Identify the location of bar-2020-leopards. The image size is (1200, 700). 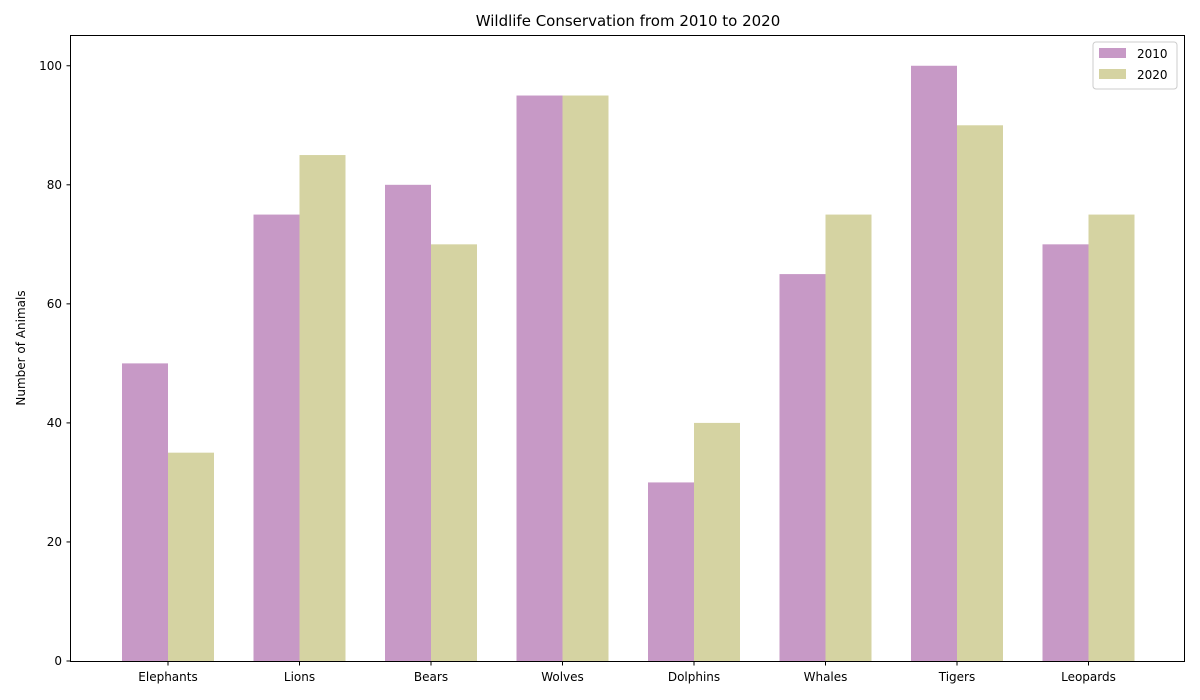
(1111, 438).